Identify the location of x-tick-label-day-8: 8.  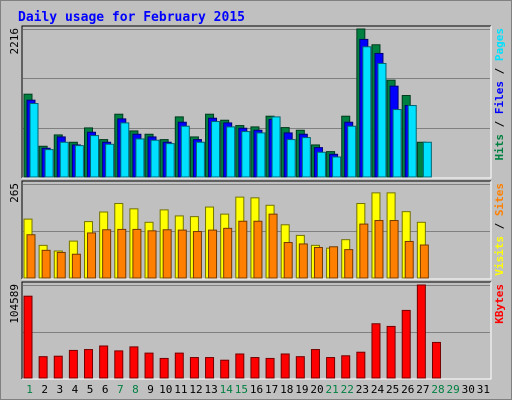
(135, 389).